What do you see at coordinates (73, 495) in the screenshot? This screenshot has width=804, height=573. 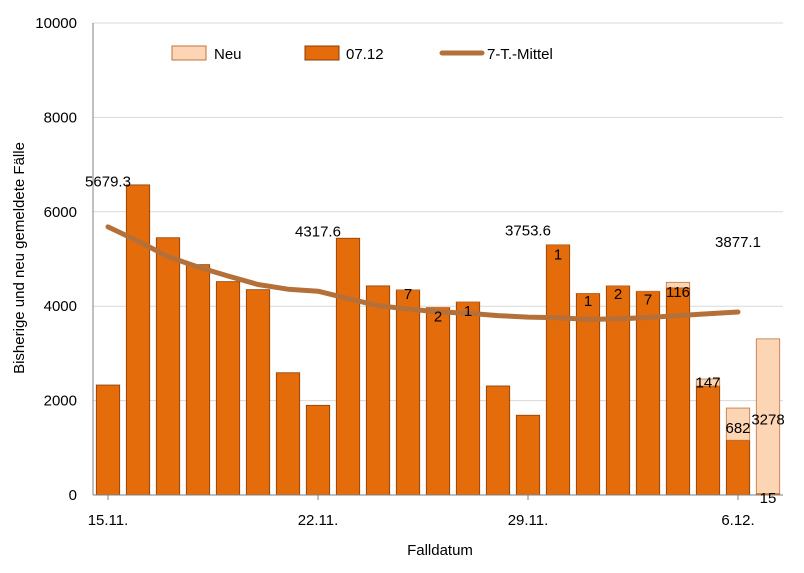 I see `y-tick-0: 0` at bounding box center [73, 495].